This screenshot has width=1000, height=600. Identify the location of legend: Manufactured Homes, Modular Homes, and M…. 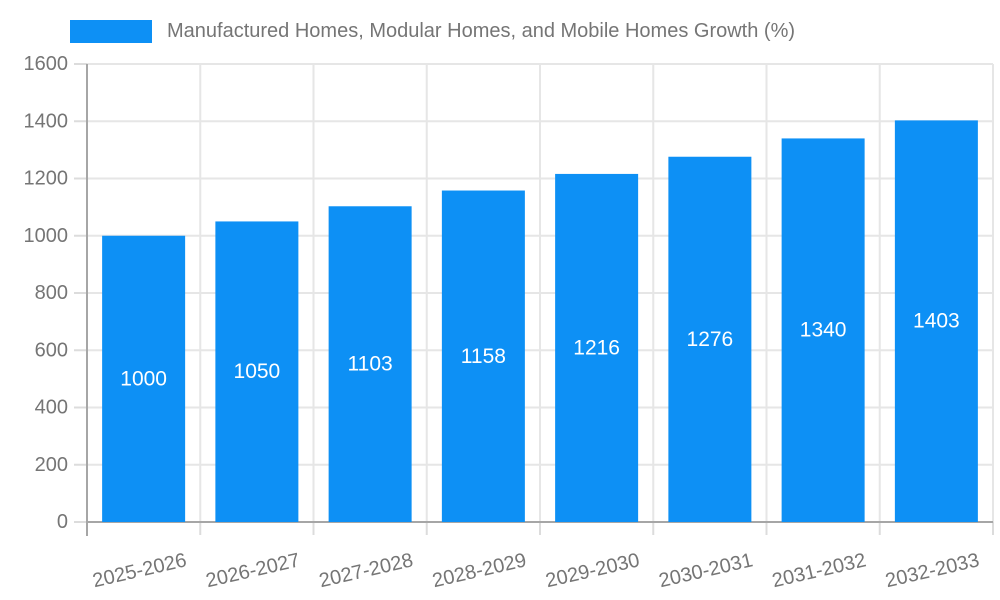
(432, 31).